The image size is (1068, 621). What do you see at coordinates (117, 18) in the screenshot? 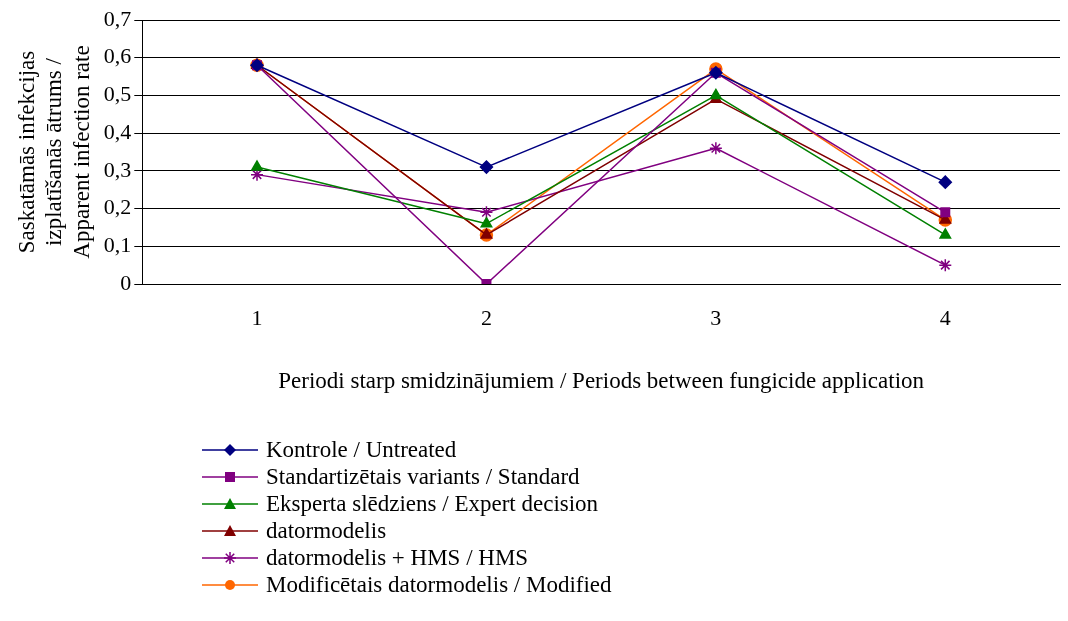
I see `y-tick-label: 0,7` at bounding box center [117, 18].